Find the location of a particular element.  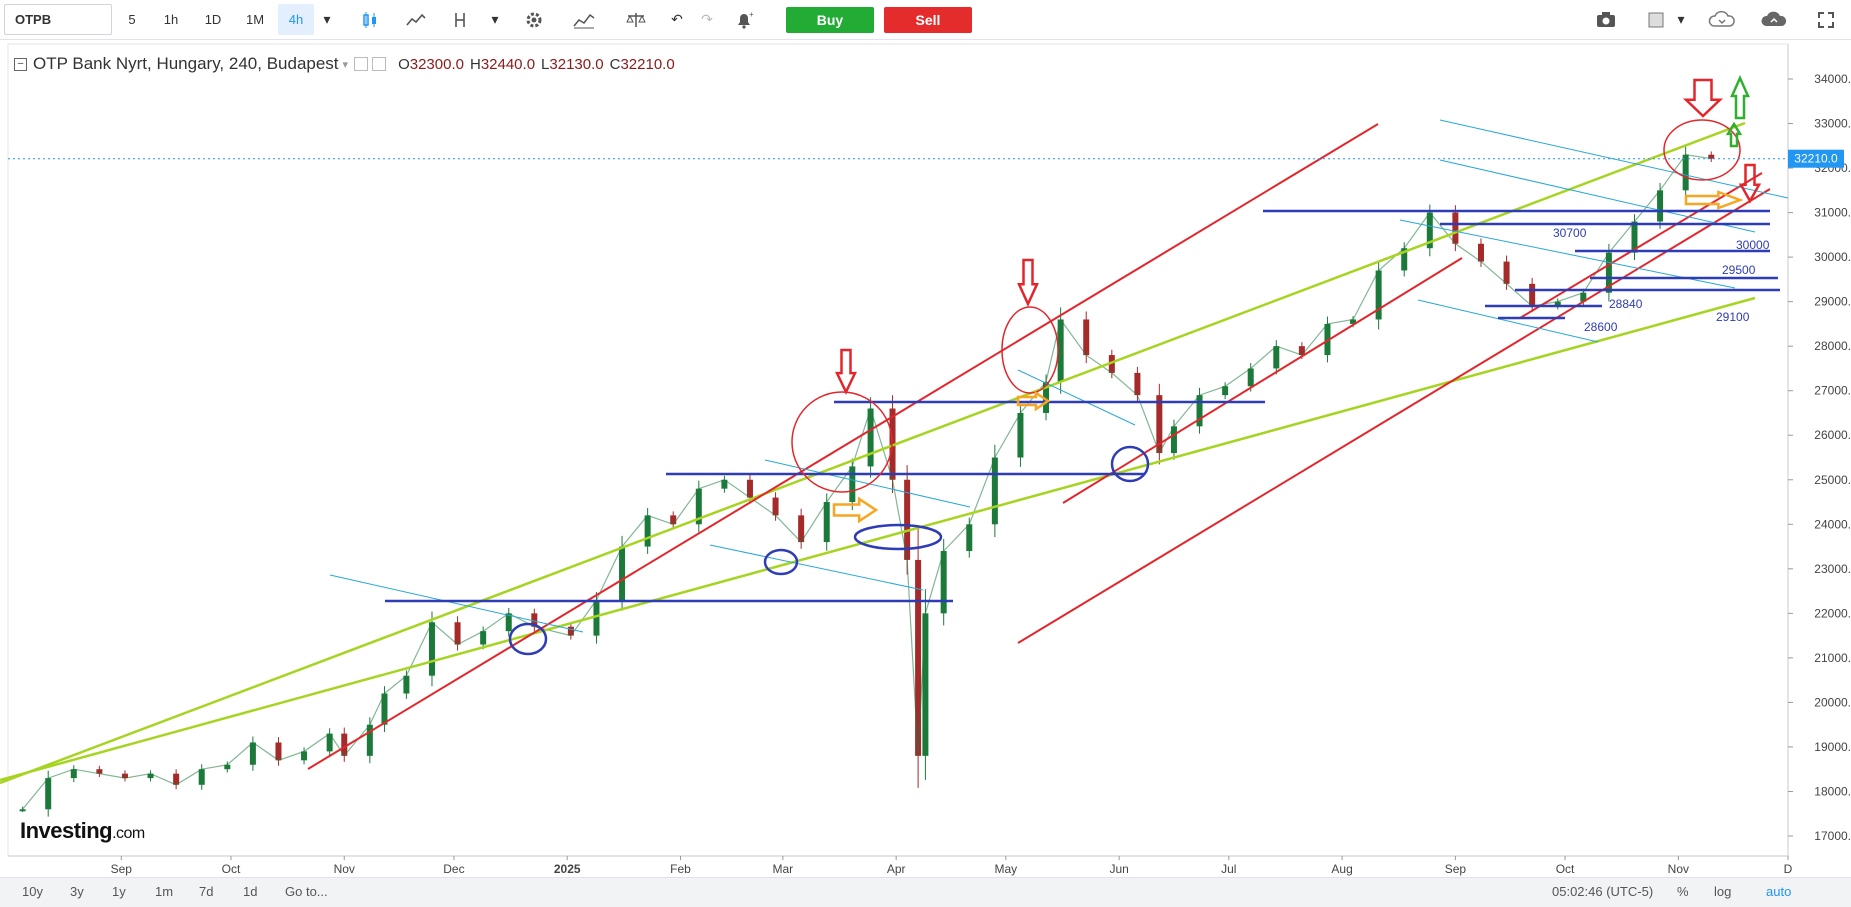

alert-bell-icon: + is located at coordinates (744, 19).